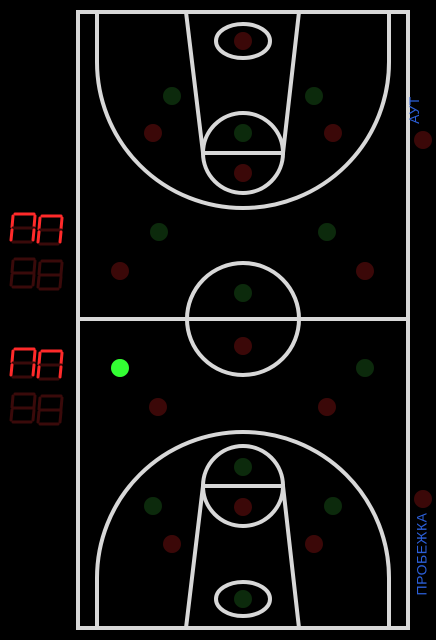 This screenshot has height=640, width=436. I want to click on bottom-free-throw-circle, so click(243, 486).